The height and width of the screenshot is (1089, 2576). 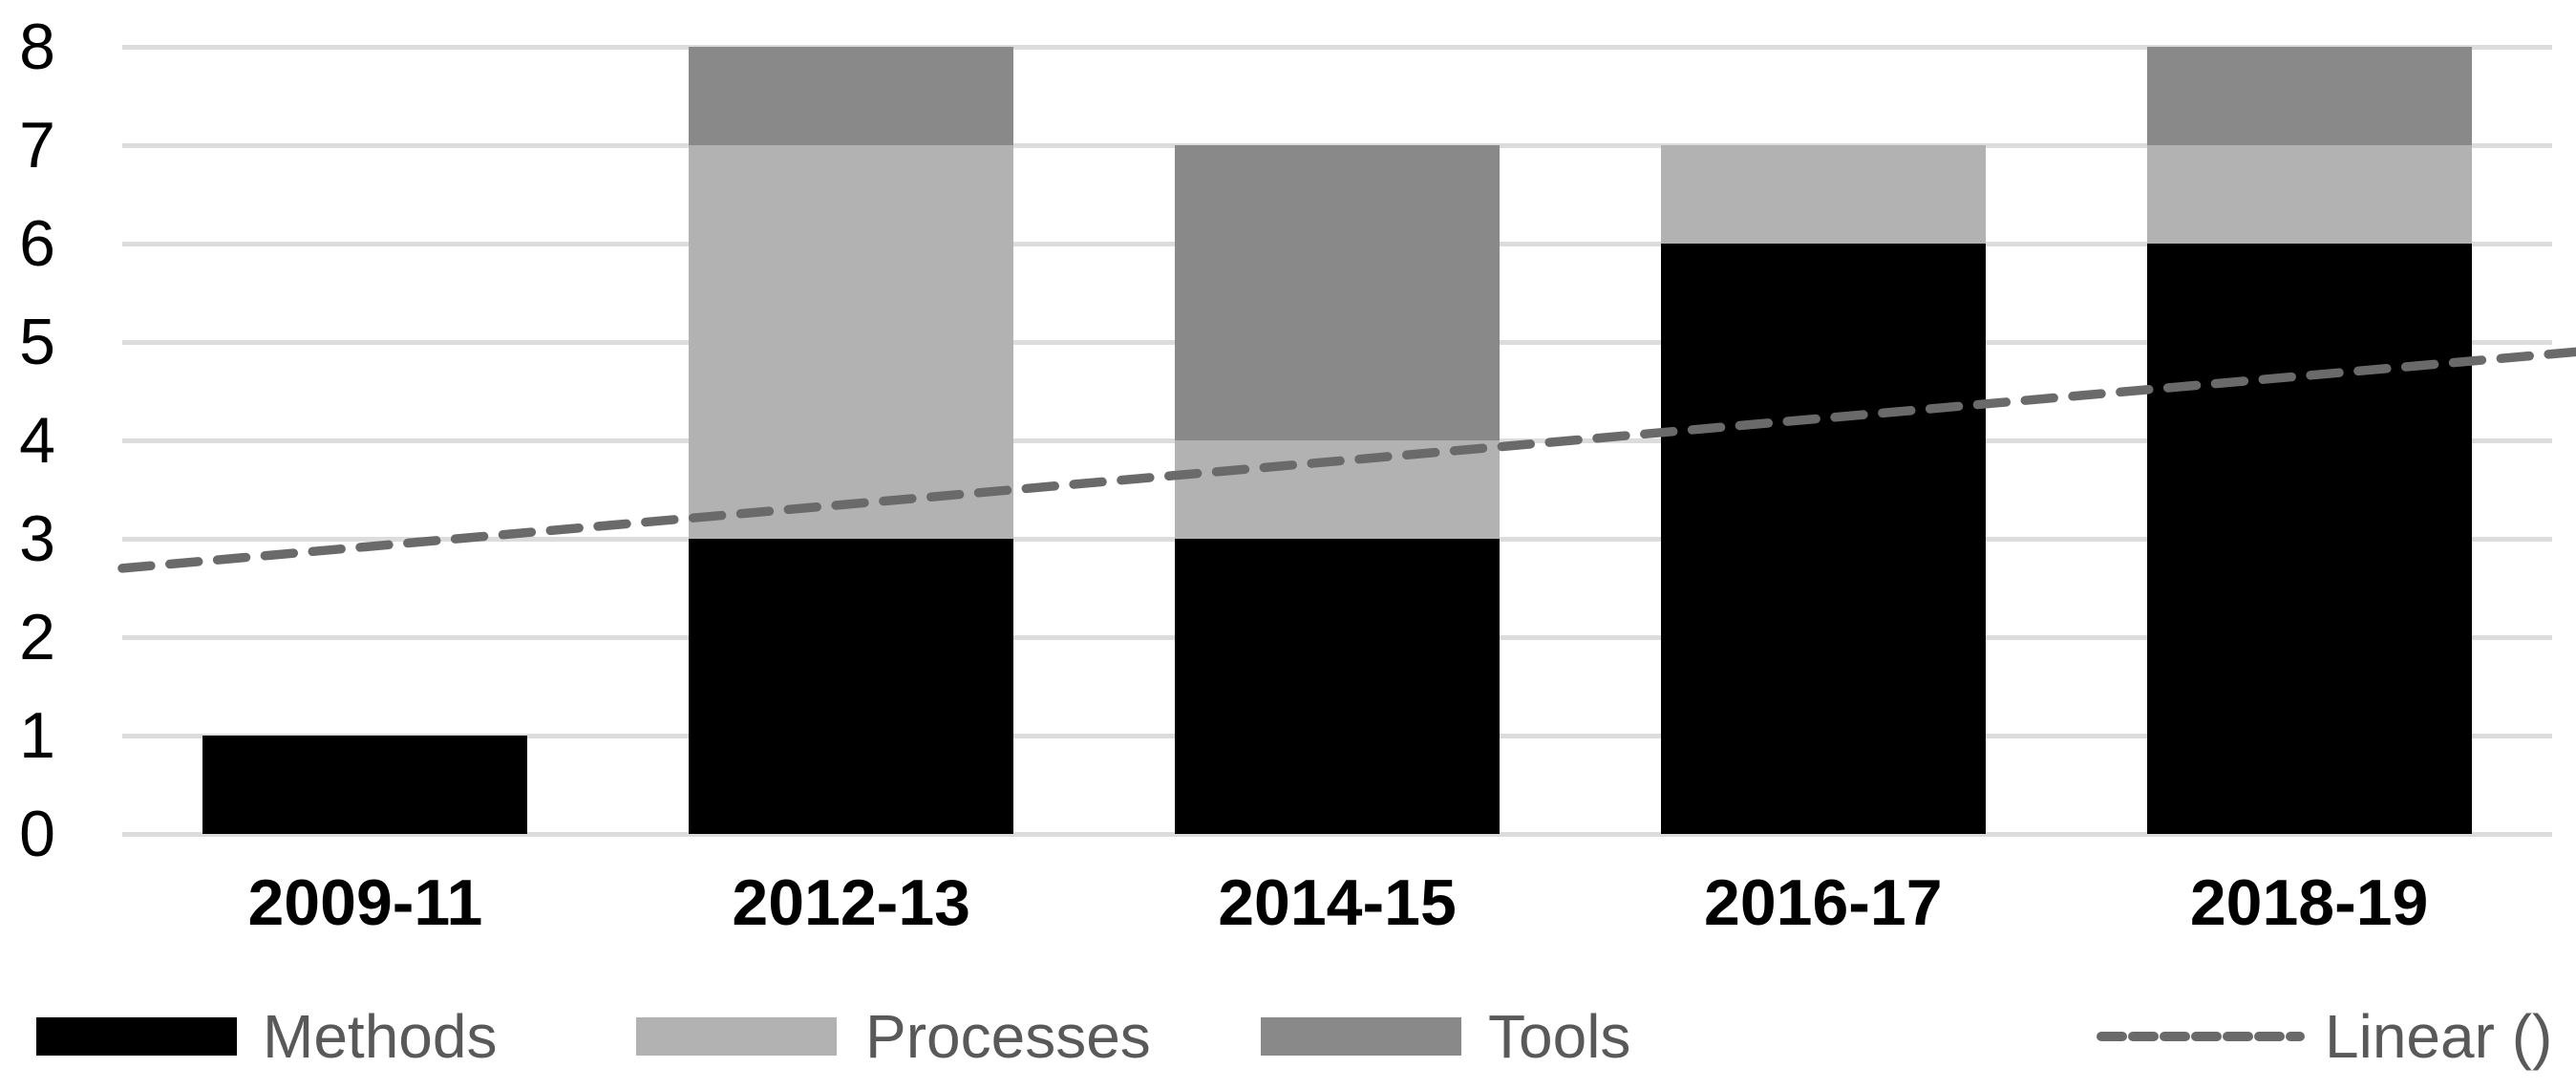 I want to click on x-axis-label-2009-11: 2009-11, so click(x=365, y=902).